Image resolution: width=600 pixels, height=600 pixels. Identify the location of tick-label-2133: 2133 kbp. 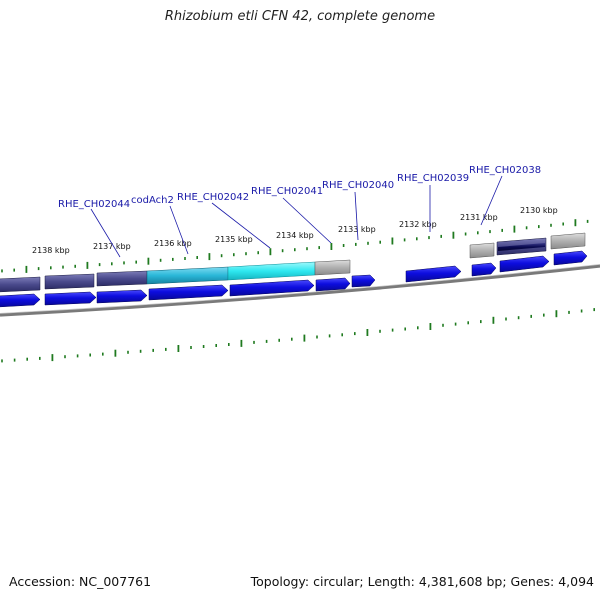
(357, 229).